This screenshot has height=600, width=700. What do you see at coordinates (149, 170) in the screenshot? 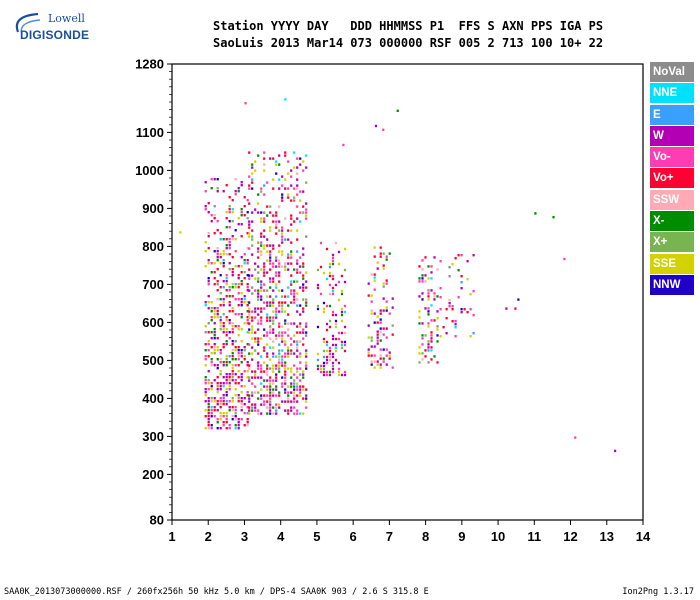
I see `y-tick-label: 1000` at bounding box center [149, 170].